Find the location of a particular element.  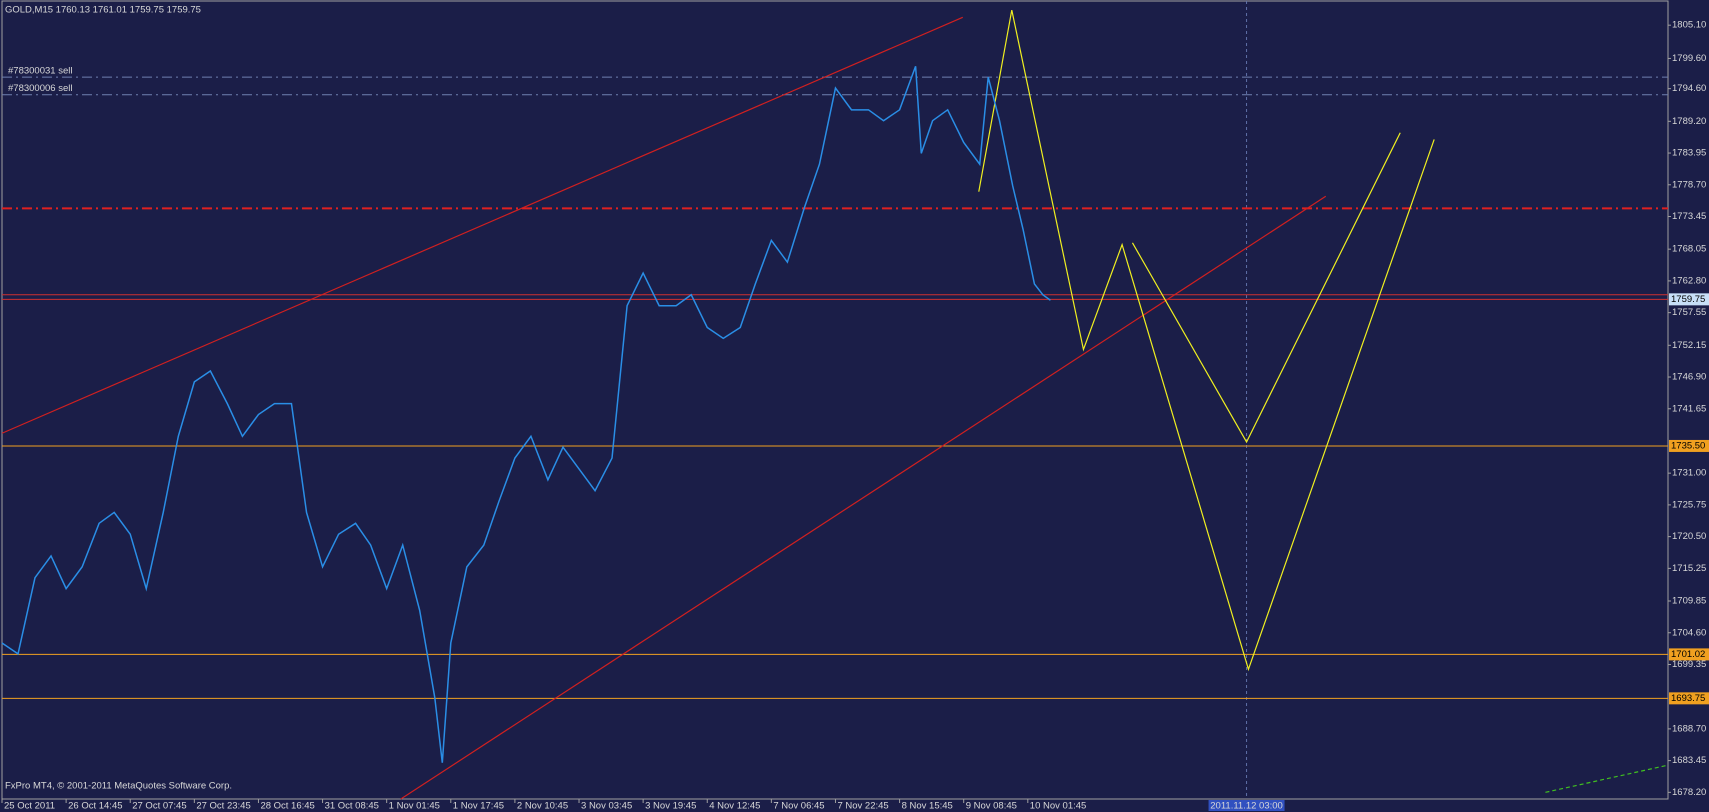

y-tick-label: 1783.95 is located at coordinates (1689, 153).